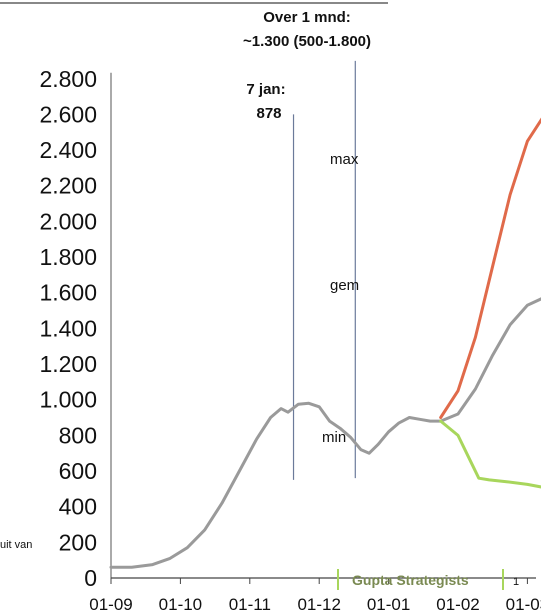 The height and width of the screenshot is (615, 541). I want to click on x-tick-label: 01-11, so click(250, 604).